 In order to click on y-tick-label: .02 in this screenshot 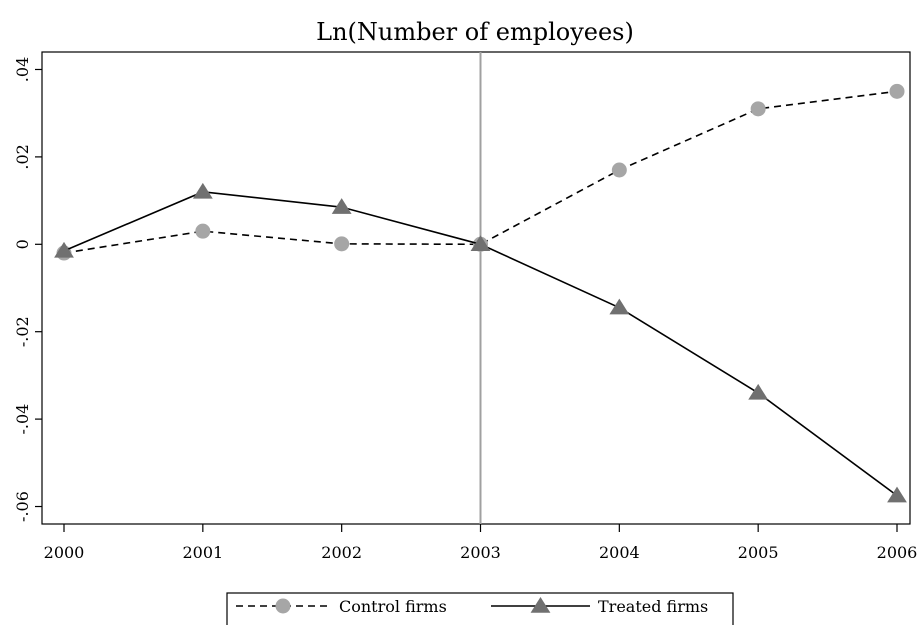, I will do `click(22, 156)`.